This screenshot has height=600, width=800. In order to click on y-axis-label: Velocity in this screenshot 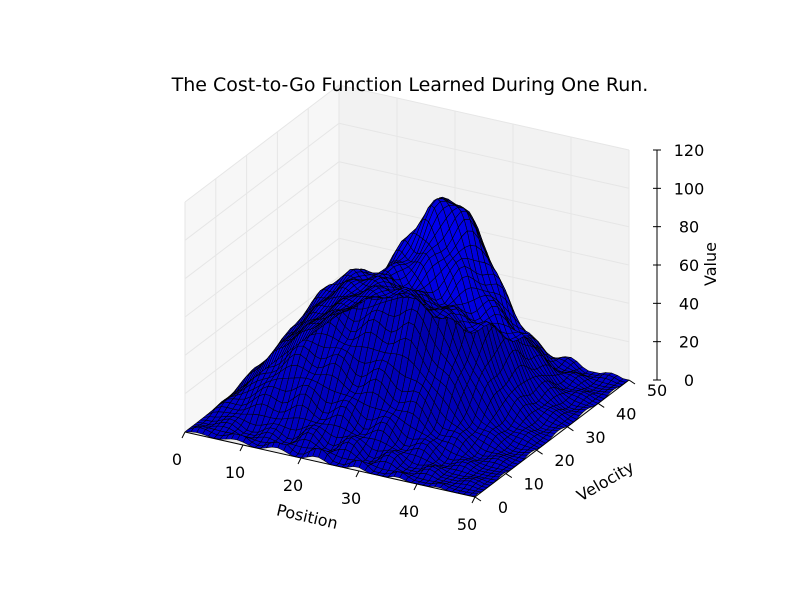, I will do `click(605, 481)`.